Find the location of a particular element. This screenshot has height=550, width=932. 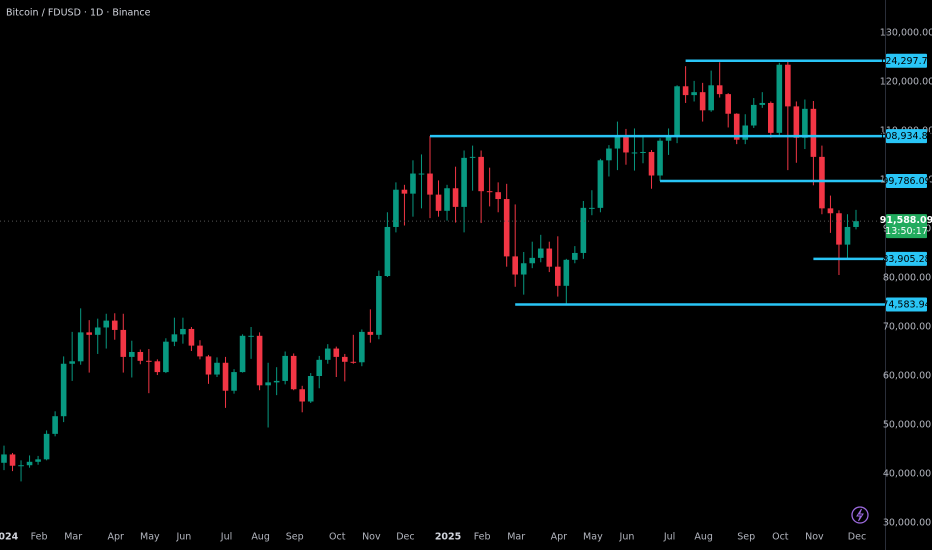

level-label: 74,583.94 is located at coordinates (906, 305).